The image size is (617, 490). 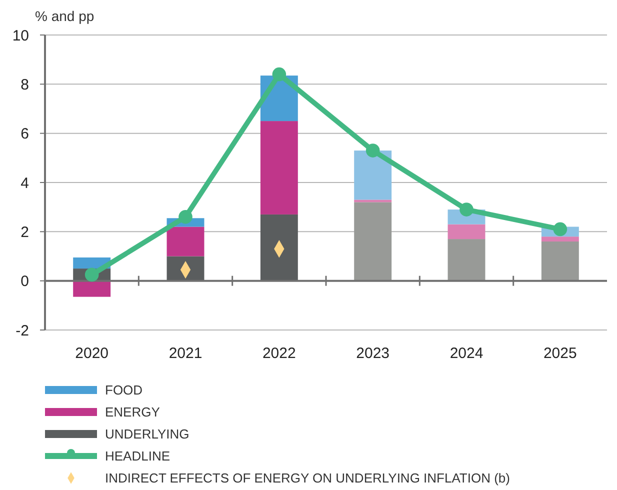 I want to click on x-tick-label: 2022, so click(x=279, y=353).